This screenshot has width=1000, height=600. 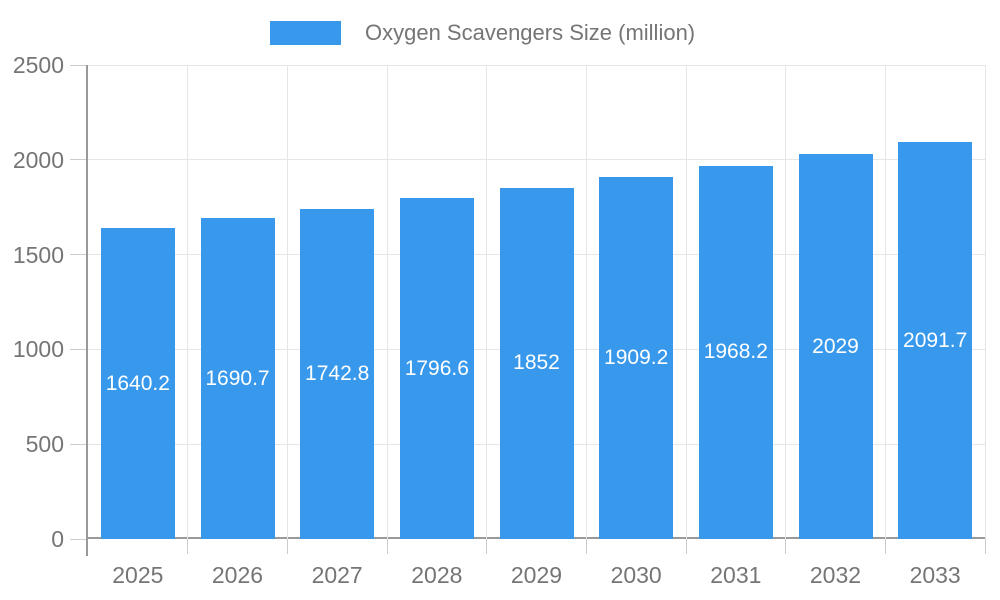 I want to click on x-axis-label: 2029, so click(x=536, y=575).